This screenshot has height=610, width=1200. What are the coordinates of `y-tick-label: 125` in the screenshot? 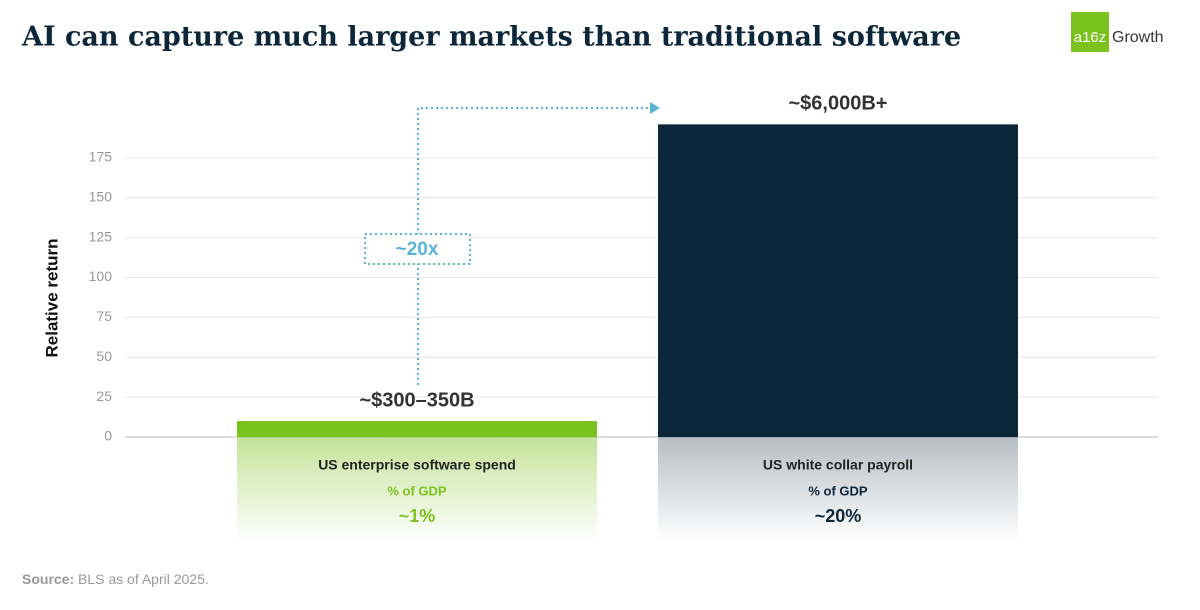 It's located at (101, 236).